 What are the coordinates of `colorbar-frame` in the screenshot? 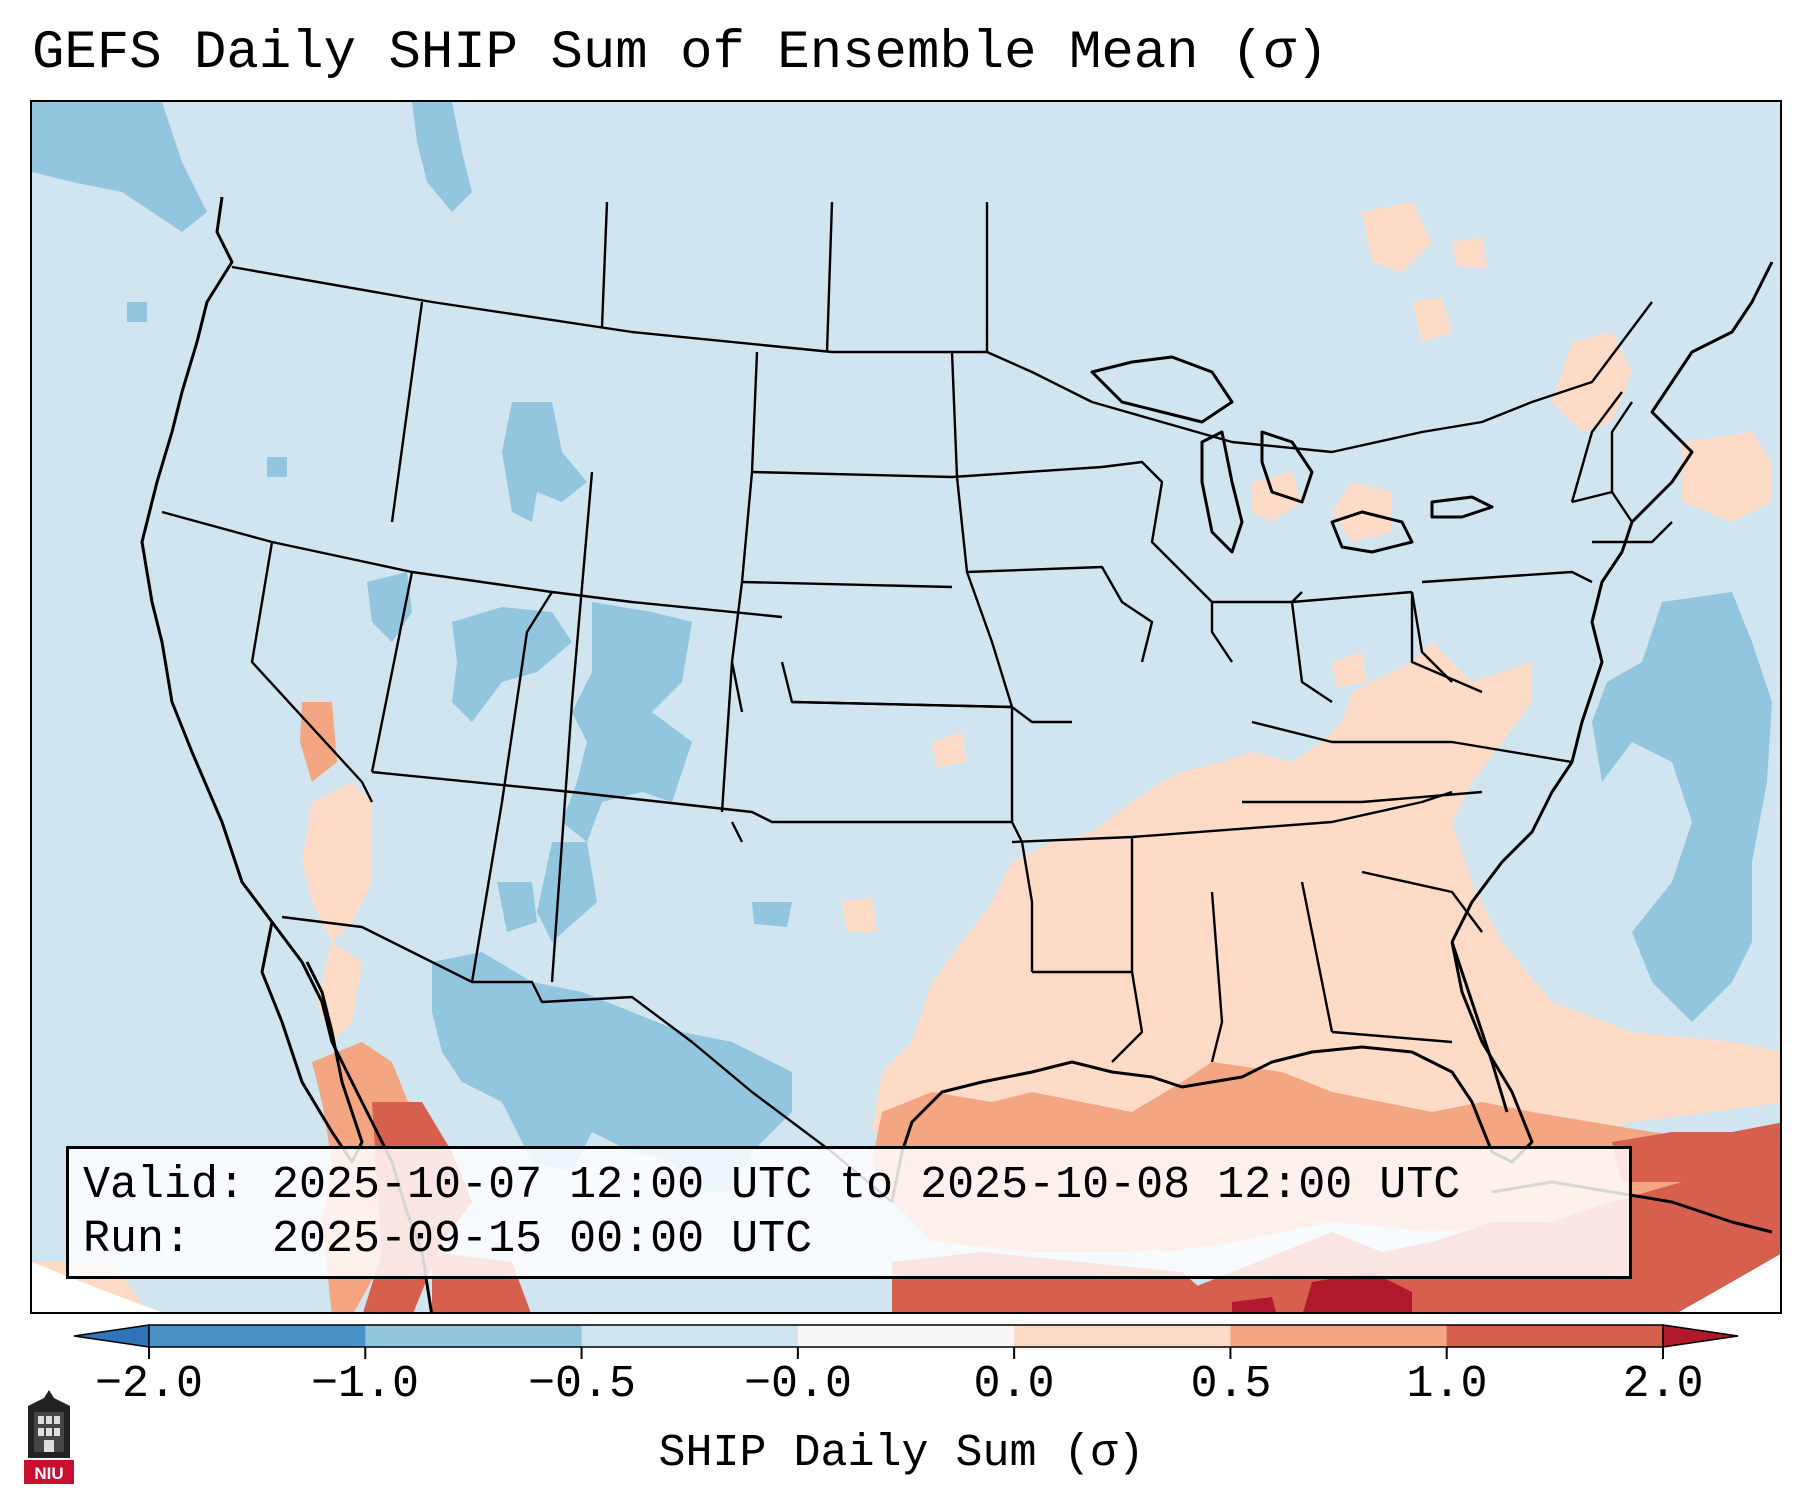 It's located at (906, 1336).